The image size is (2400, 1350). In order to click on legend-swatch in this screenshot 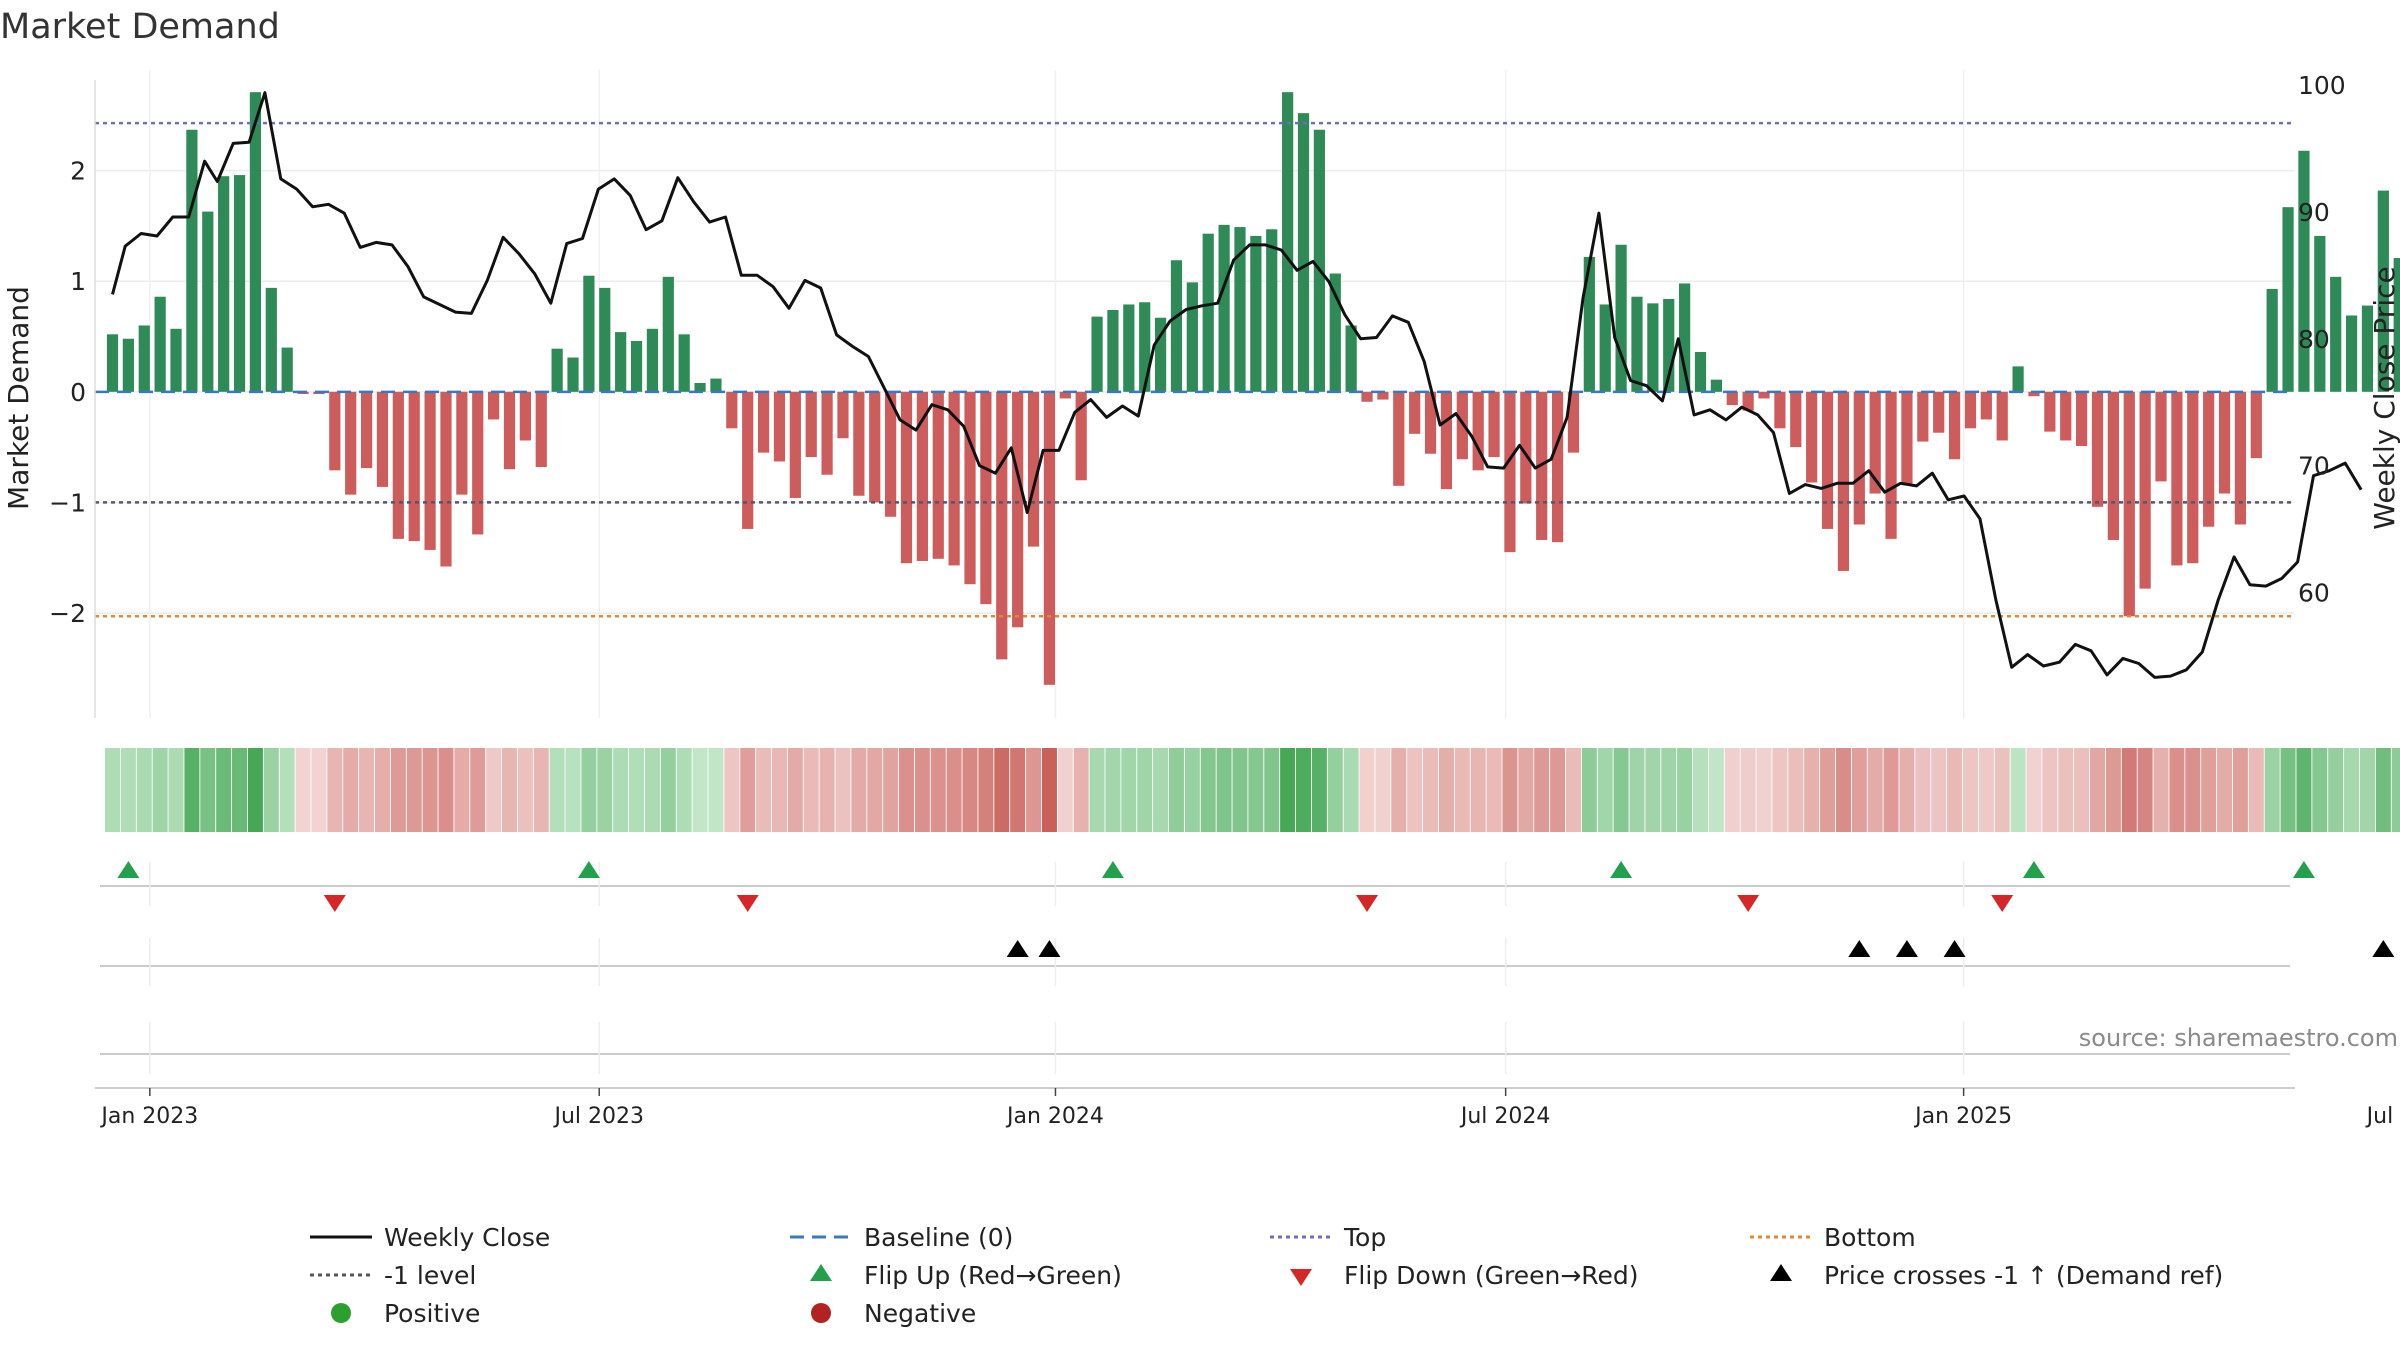, I will do `click(821, 1313)`.